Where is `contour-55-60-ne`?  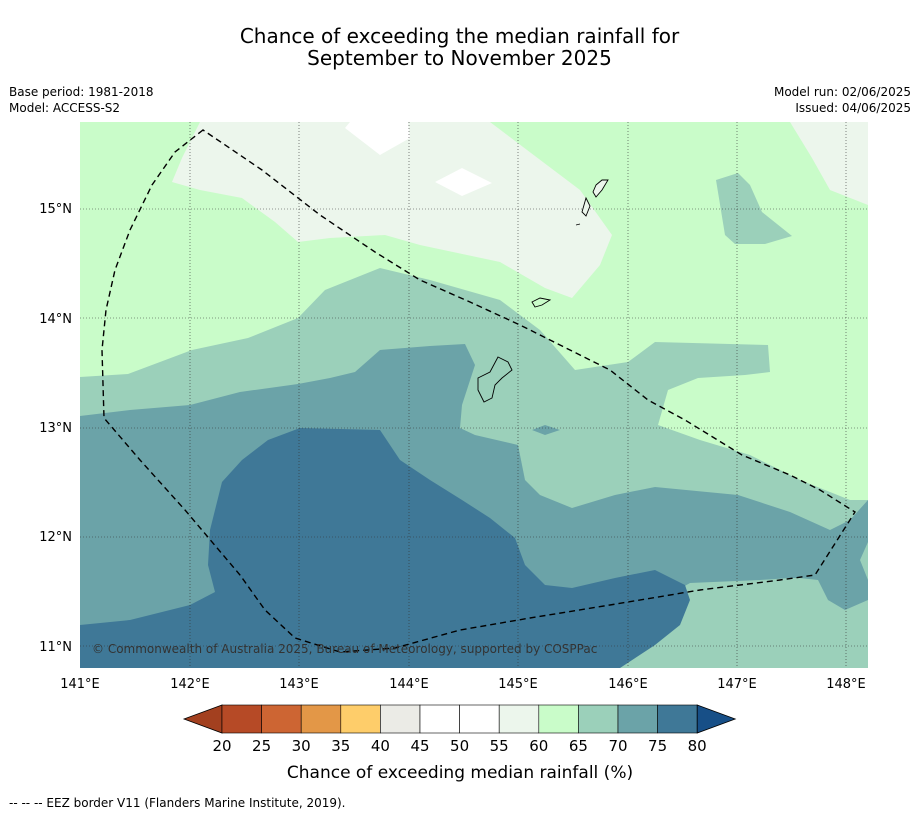 contour-55-60-ne is located at coordinates (829, 163).